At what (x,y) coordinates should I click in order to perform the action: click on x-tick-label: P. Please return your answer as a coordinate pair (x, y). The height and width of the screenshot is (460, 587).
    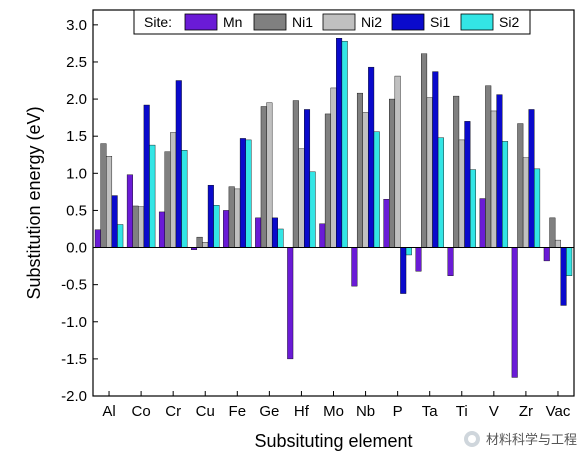
    Looking at the image, I should click on (398, 411).